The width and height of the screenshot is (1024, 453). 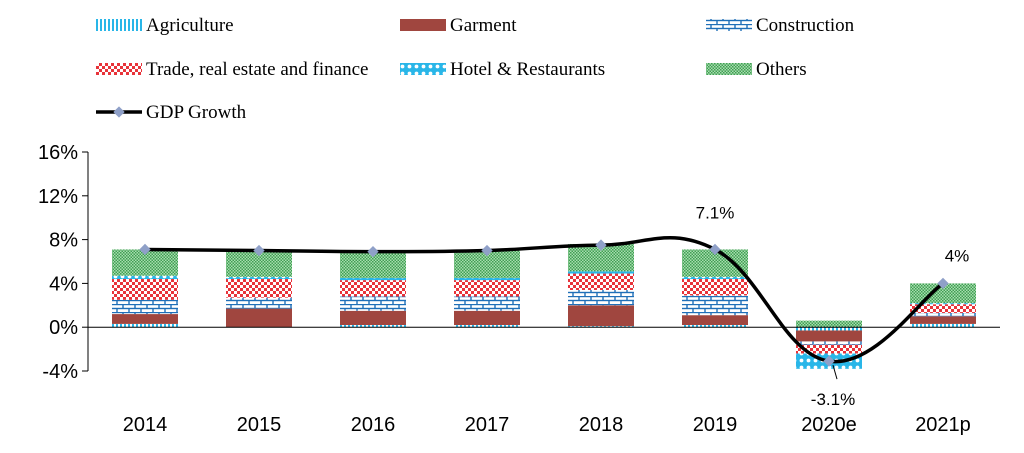 What do you see at coordinates (943, 325) in the screenshot?
I see `bar-segment-agriculture-2021p` at bounding box center [943, 325].